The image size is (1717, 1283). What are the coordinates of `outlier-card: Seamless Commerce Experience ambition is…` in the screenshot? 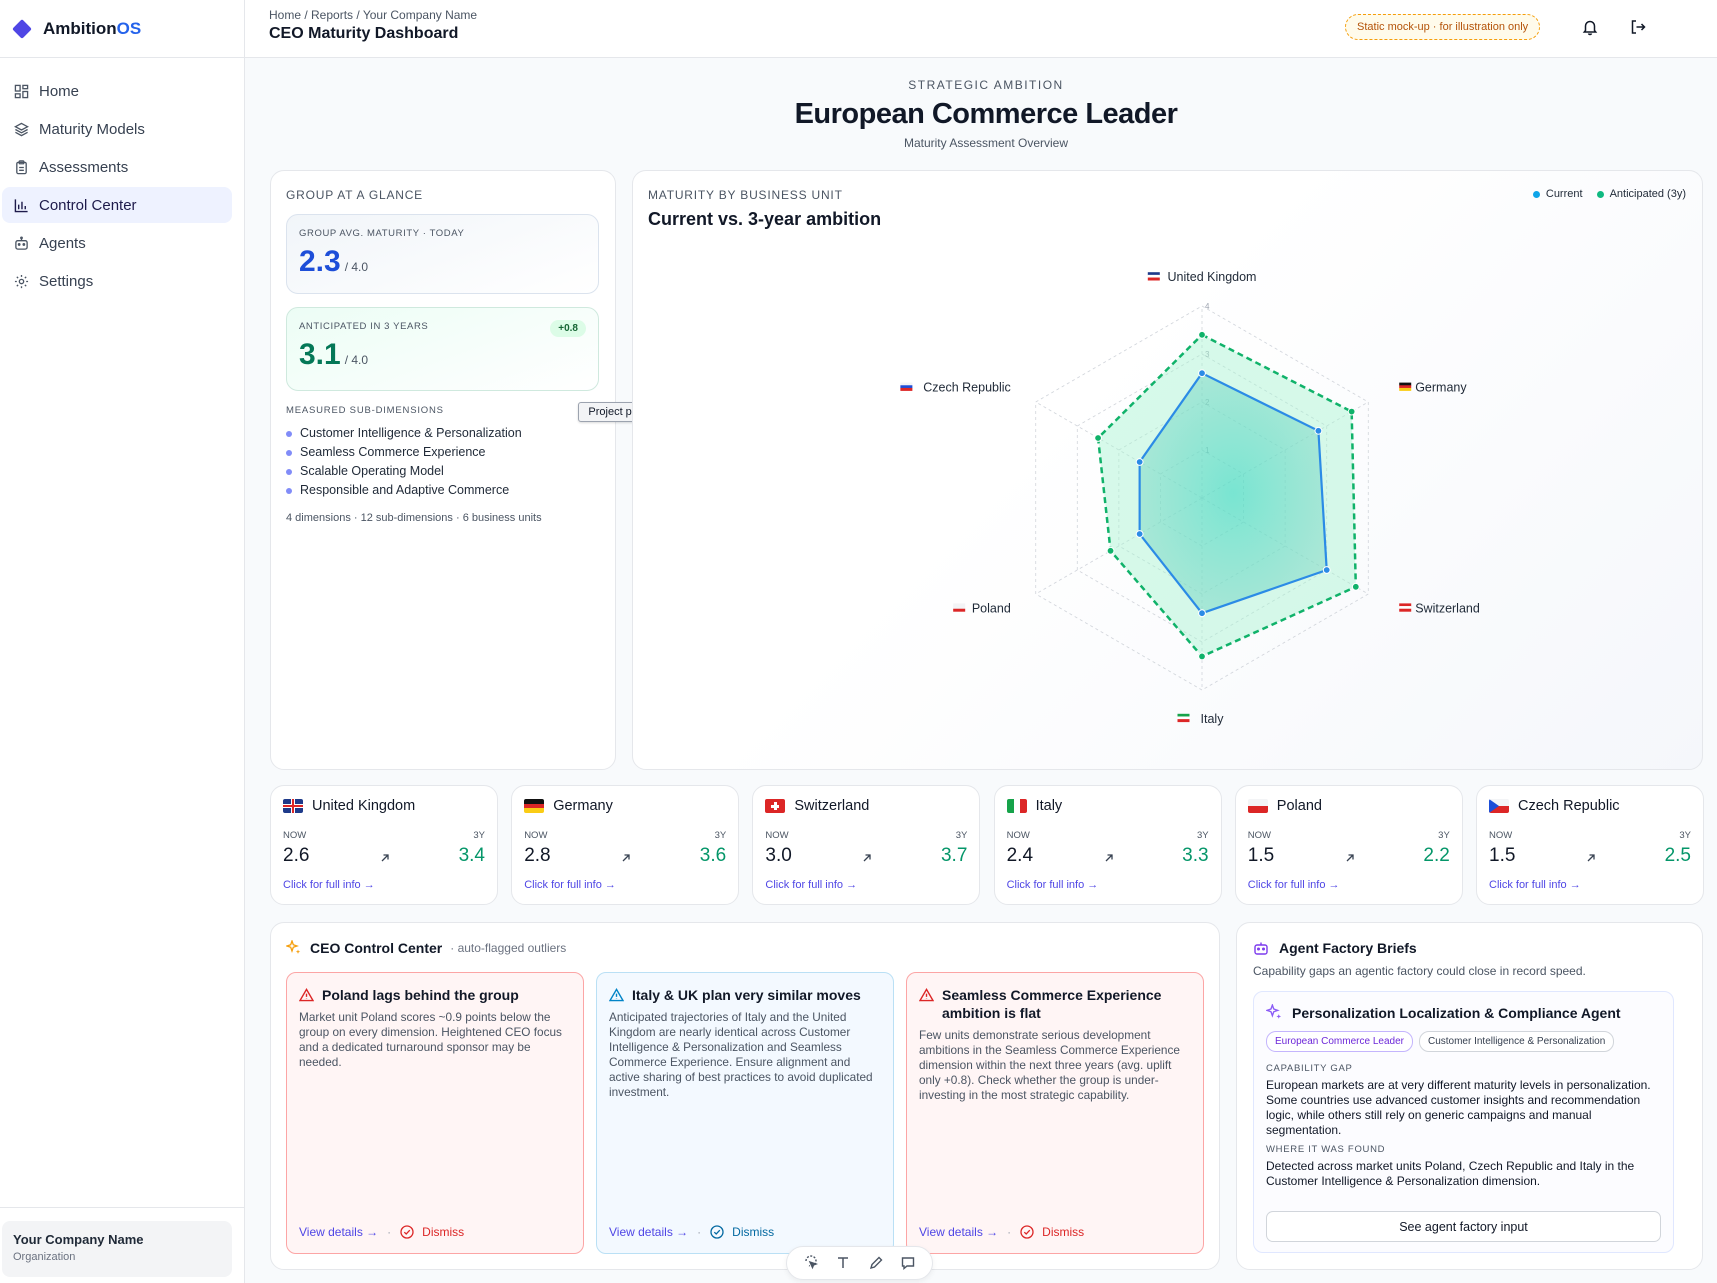 It's located at (1055, 1113).